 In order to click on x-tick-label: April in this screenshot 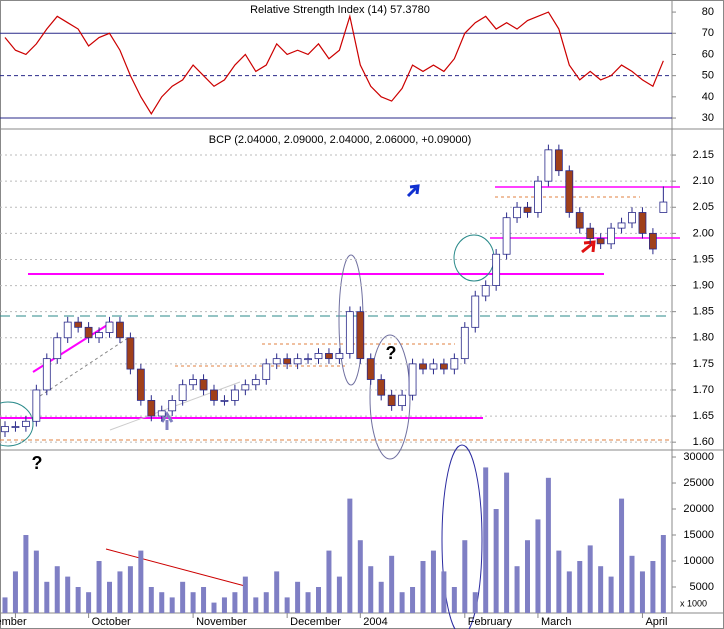, I will do `click(656, 622)`.